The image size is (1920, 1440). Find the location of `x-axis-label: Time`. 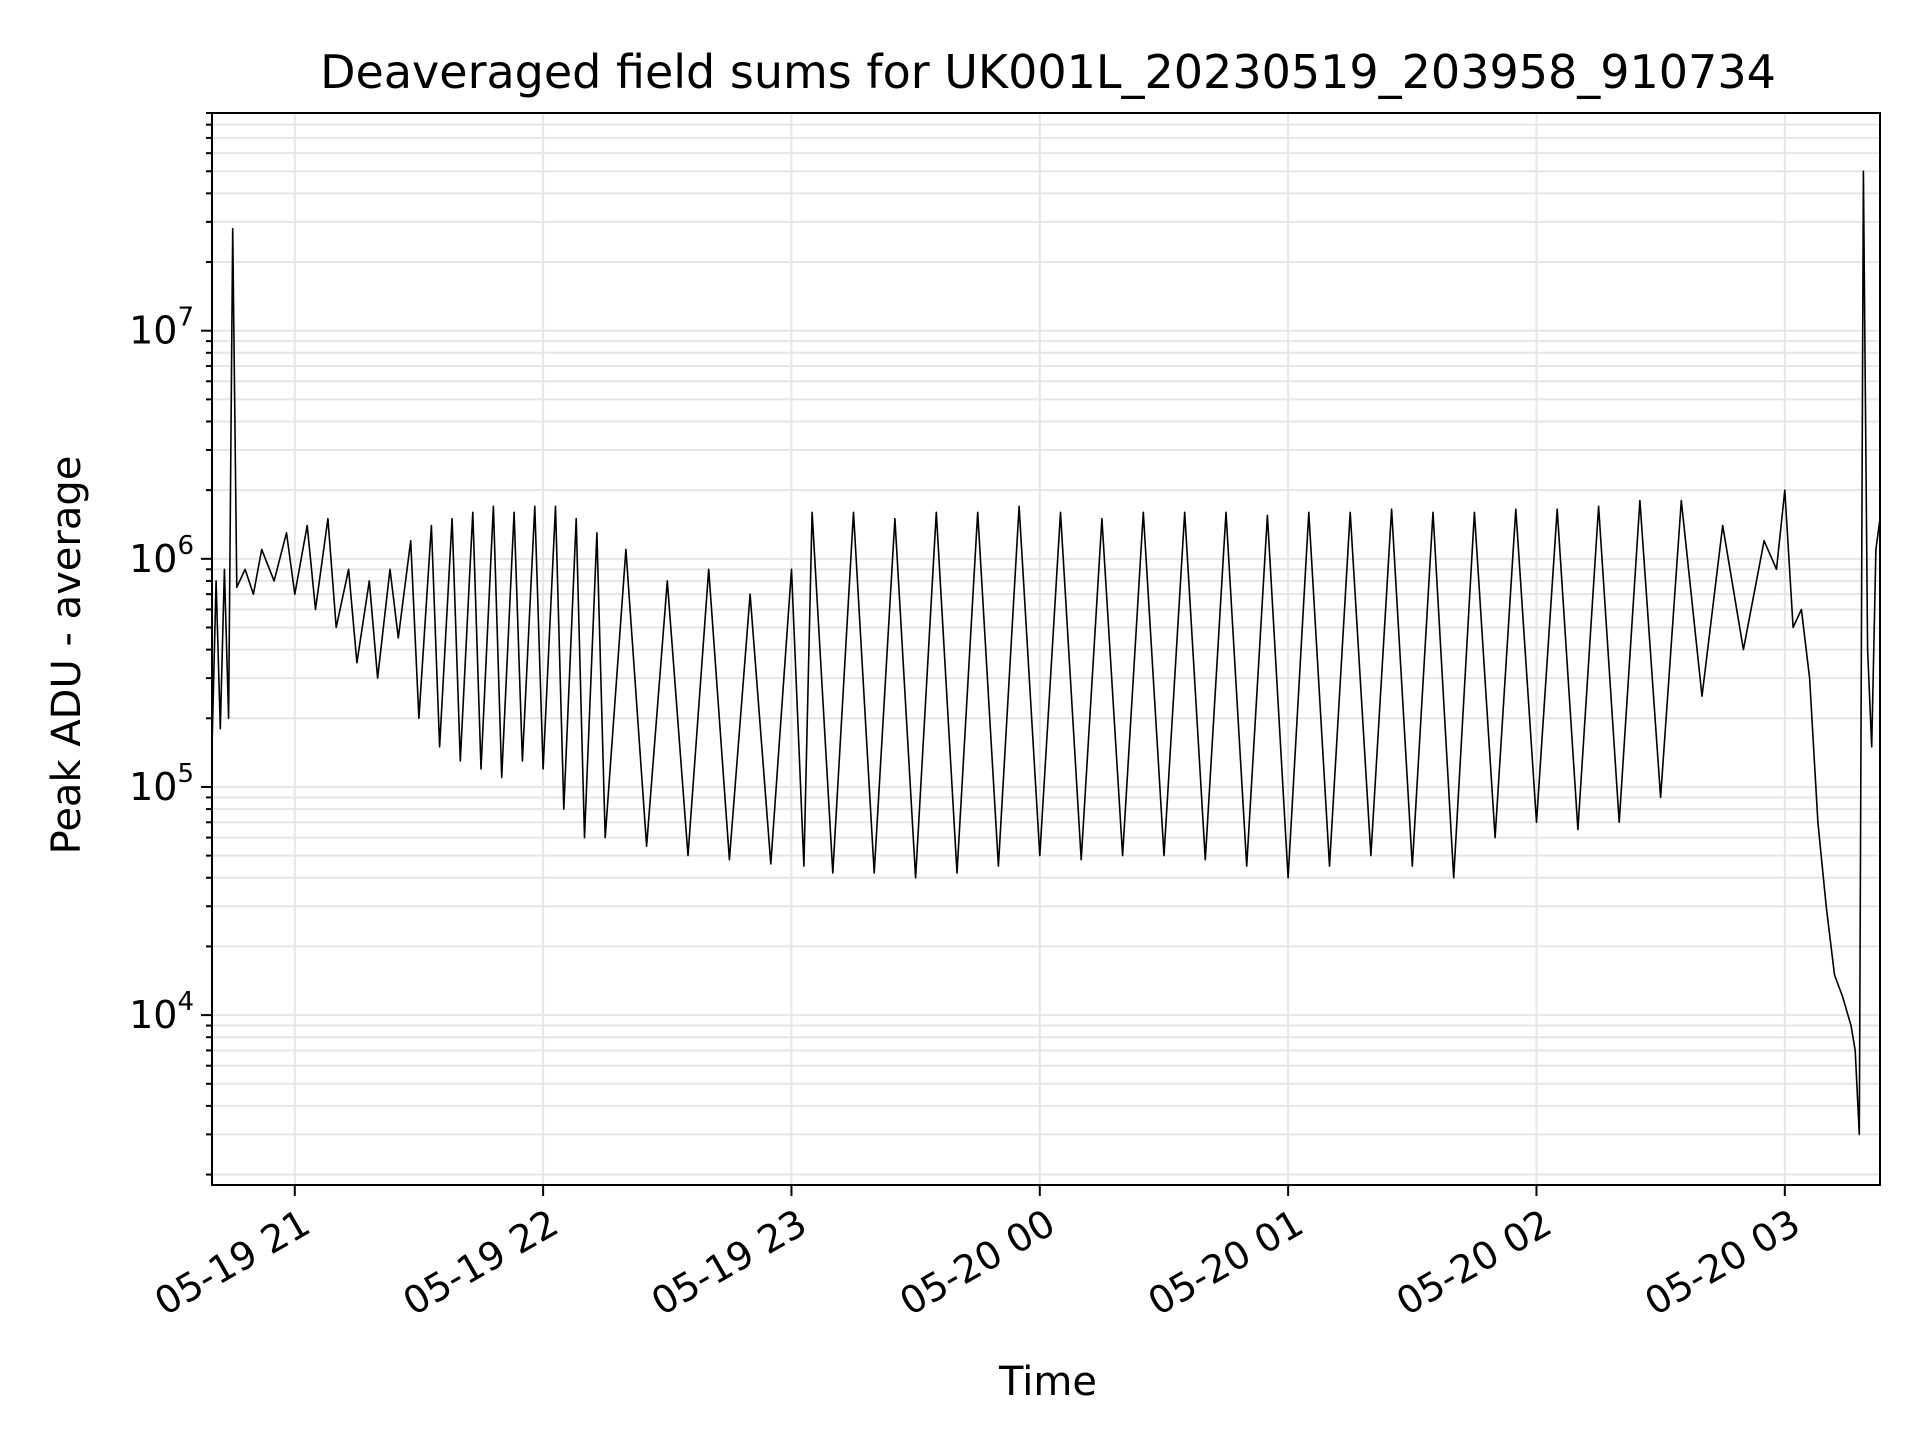

x-axis-label: Time is located at coordinates (1047, 1382).